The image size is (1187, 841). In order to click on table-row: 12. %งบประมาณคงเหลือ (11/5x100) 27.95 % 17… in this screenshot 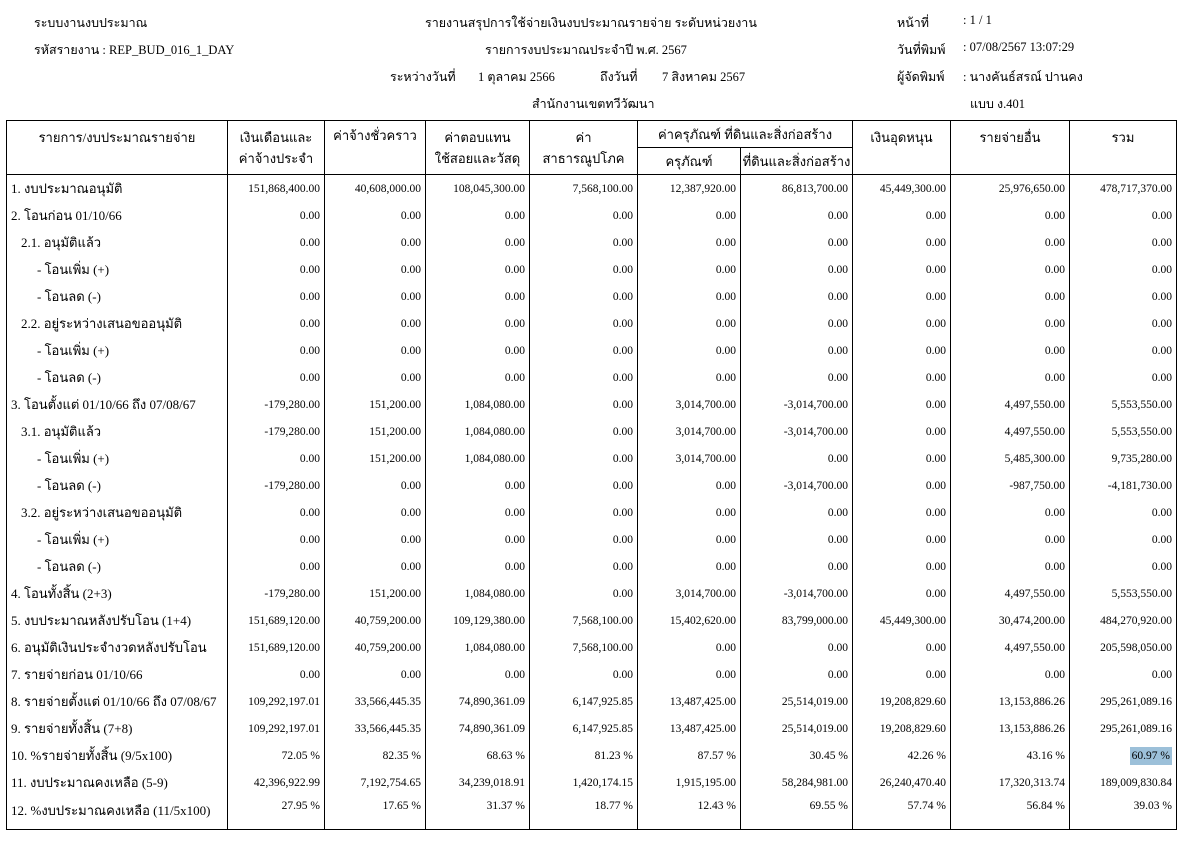, I will do `click(592, 813)`.